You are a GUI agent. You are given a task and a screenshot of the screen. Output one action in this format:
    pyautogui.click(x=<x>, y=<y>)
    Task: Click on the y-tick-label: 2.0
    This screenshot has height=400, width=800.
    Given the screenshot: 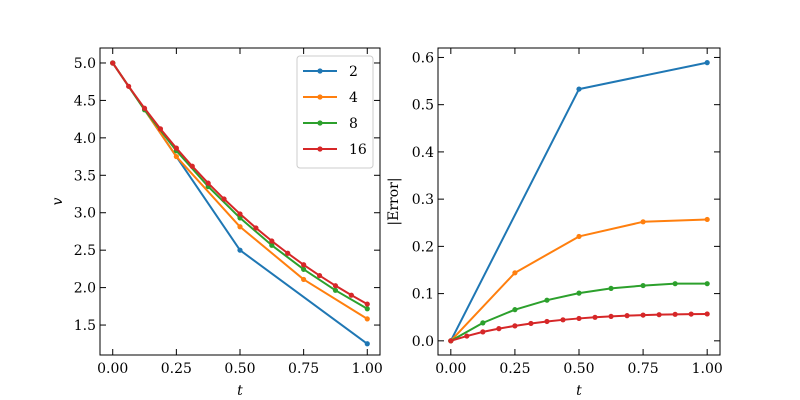 What is the action you would take?
    pyautogui.click(x=85, y=289)
    